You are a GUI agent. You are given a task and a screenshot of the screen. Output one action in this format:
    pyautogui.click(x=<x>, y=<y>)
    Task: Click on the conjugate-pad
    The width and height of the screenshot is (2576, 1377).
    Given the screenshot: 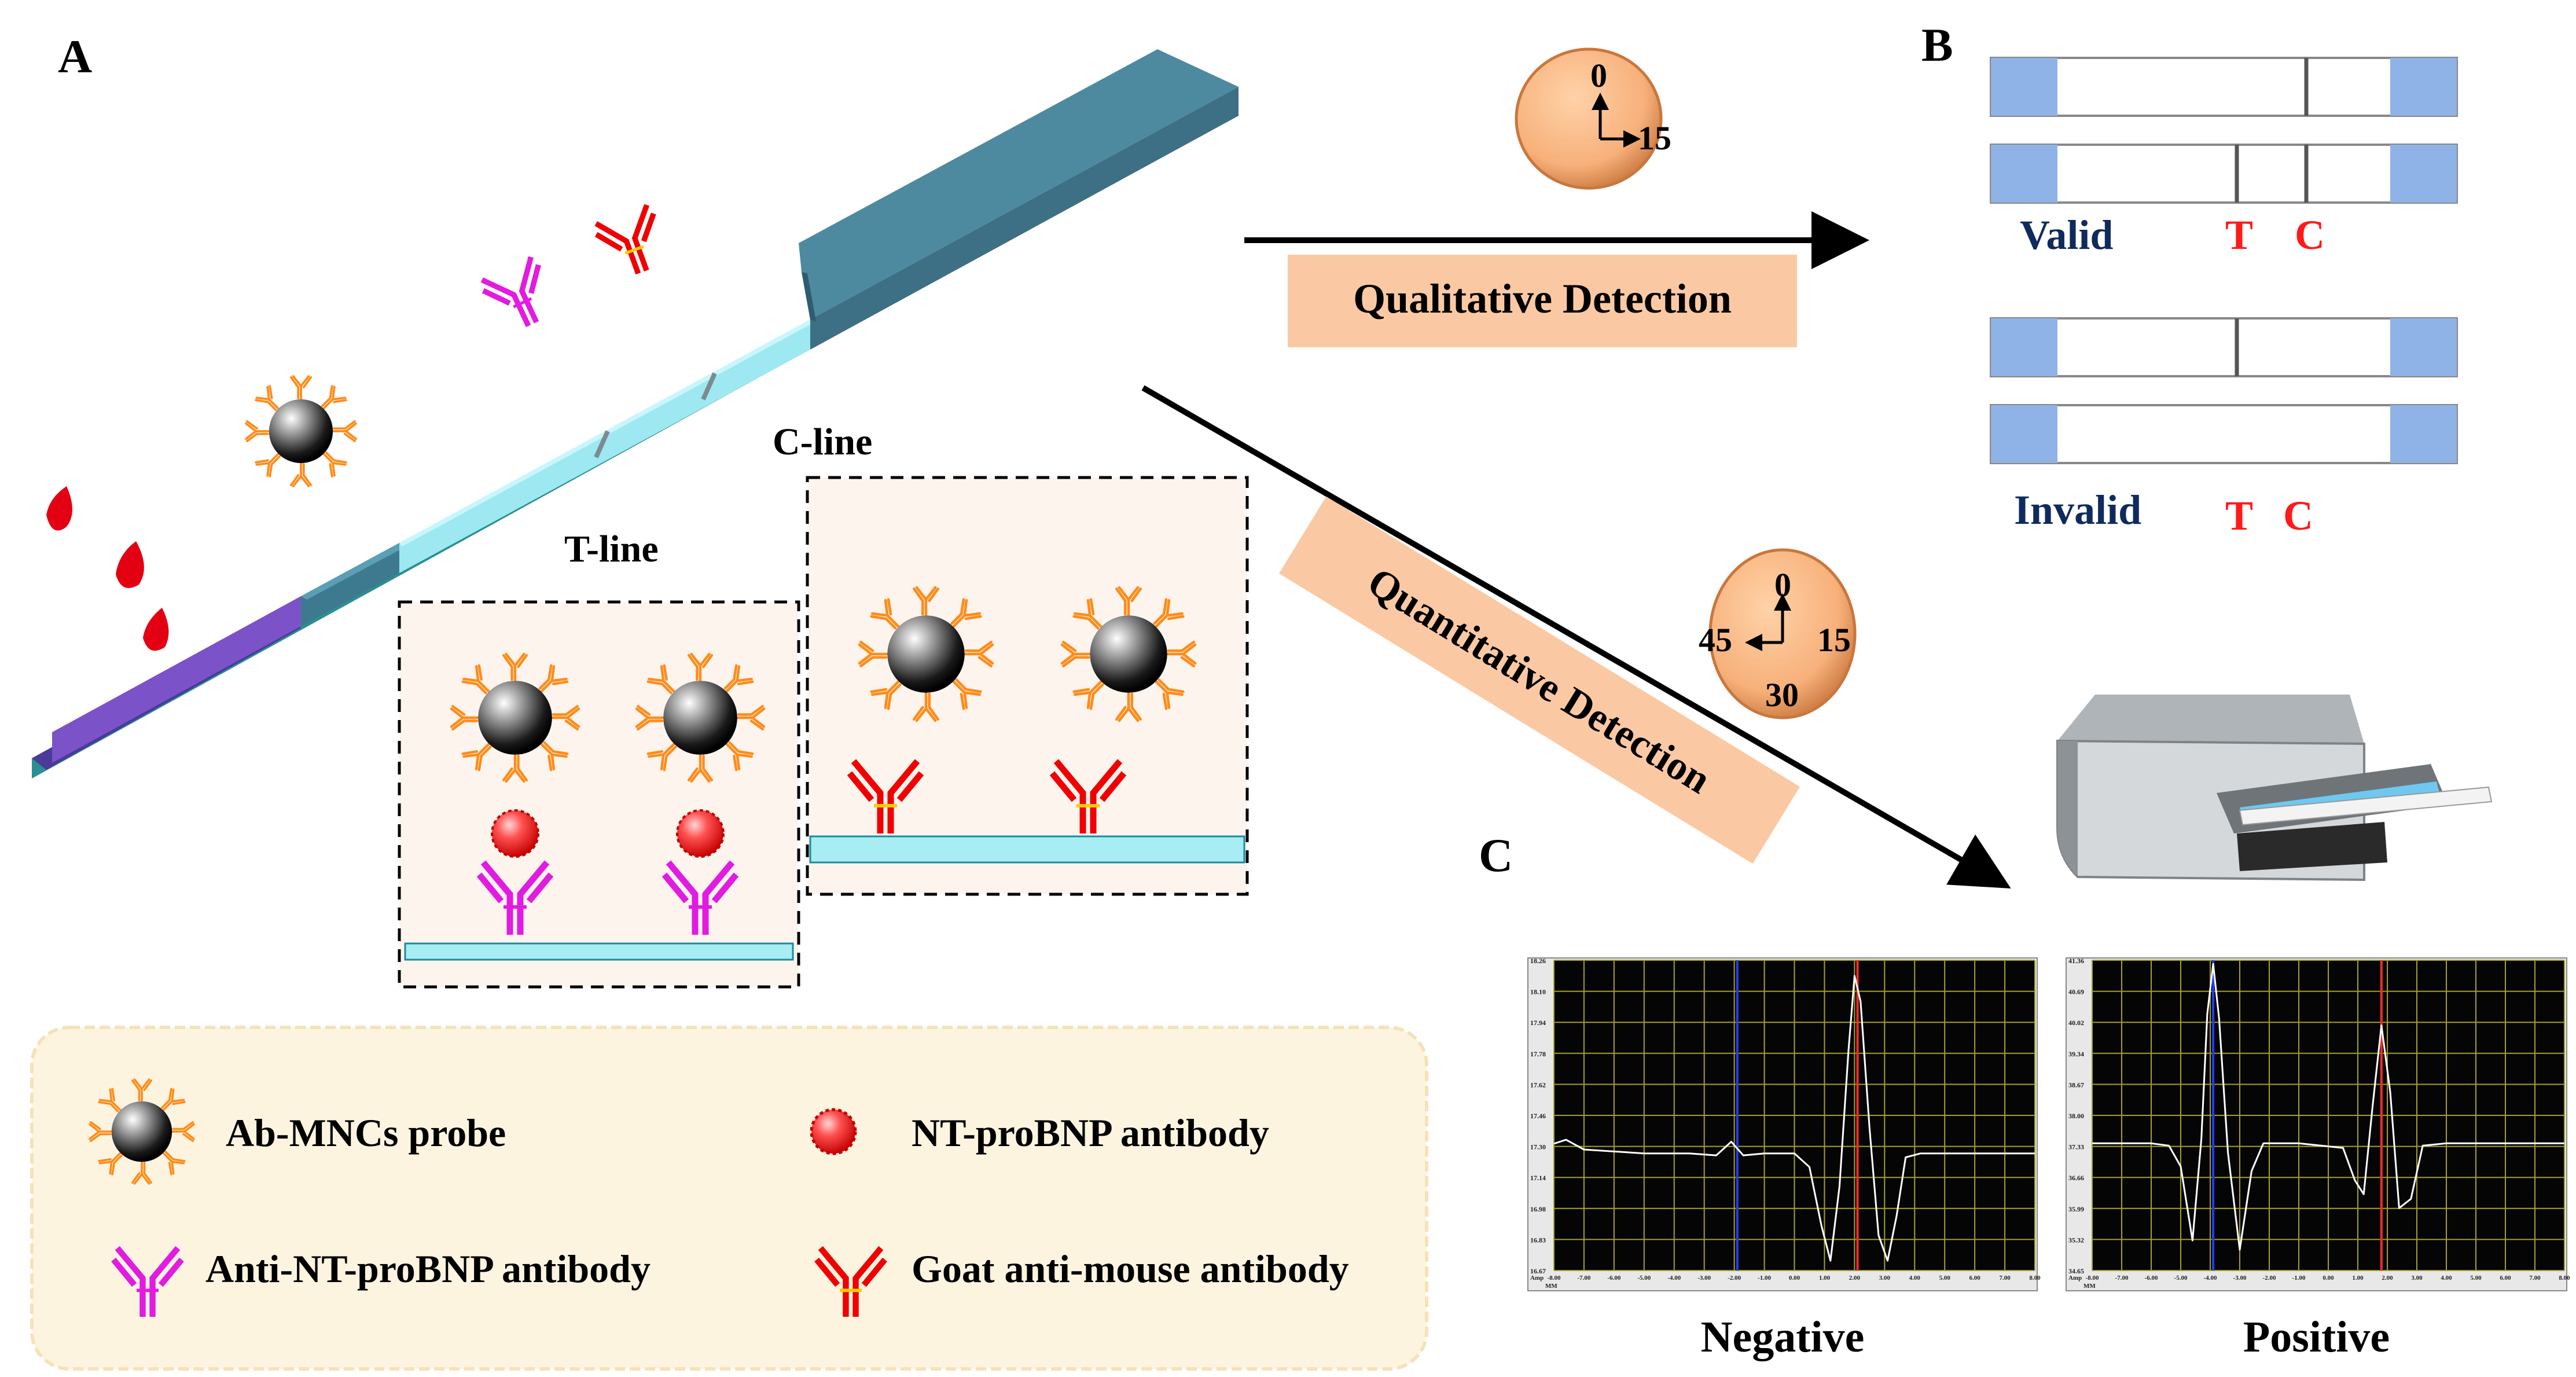 What is the action you would take?
    pyautogui.click(x=350, y=584)
    